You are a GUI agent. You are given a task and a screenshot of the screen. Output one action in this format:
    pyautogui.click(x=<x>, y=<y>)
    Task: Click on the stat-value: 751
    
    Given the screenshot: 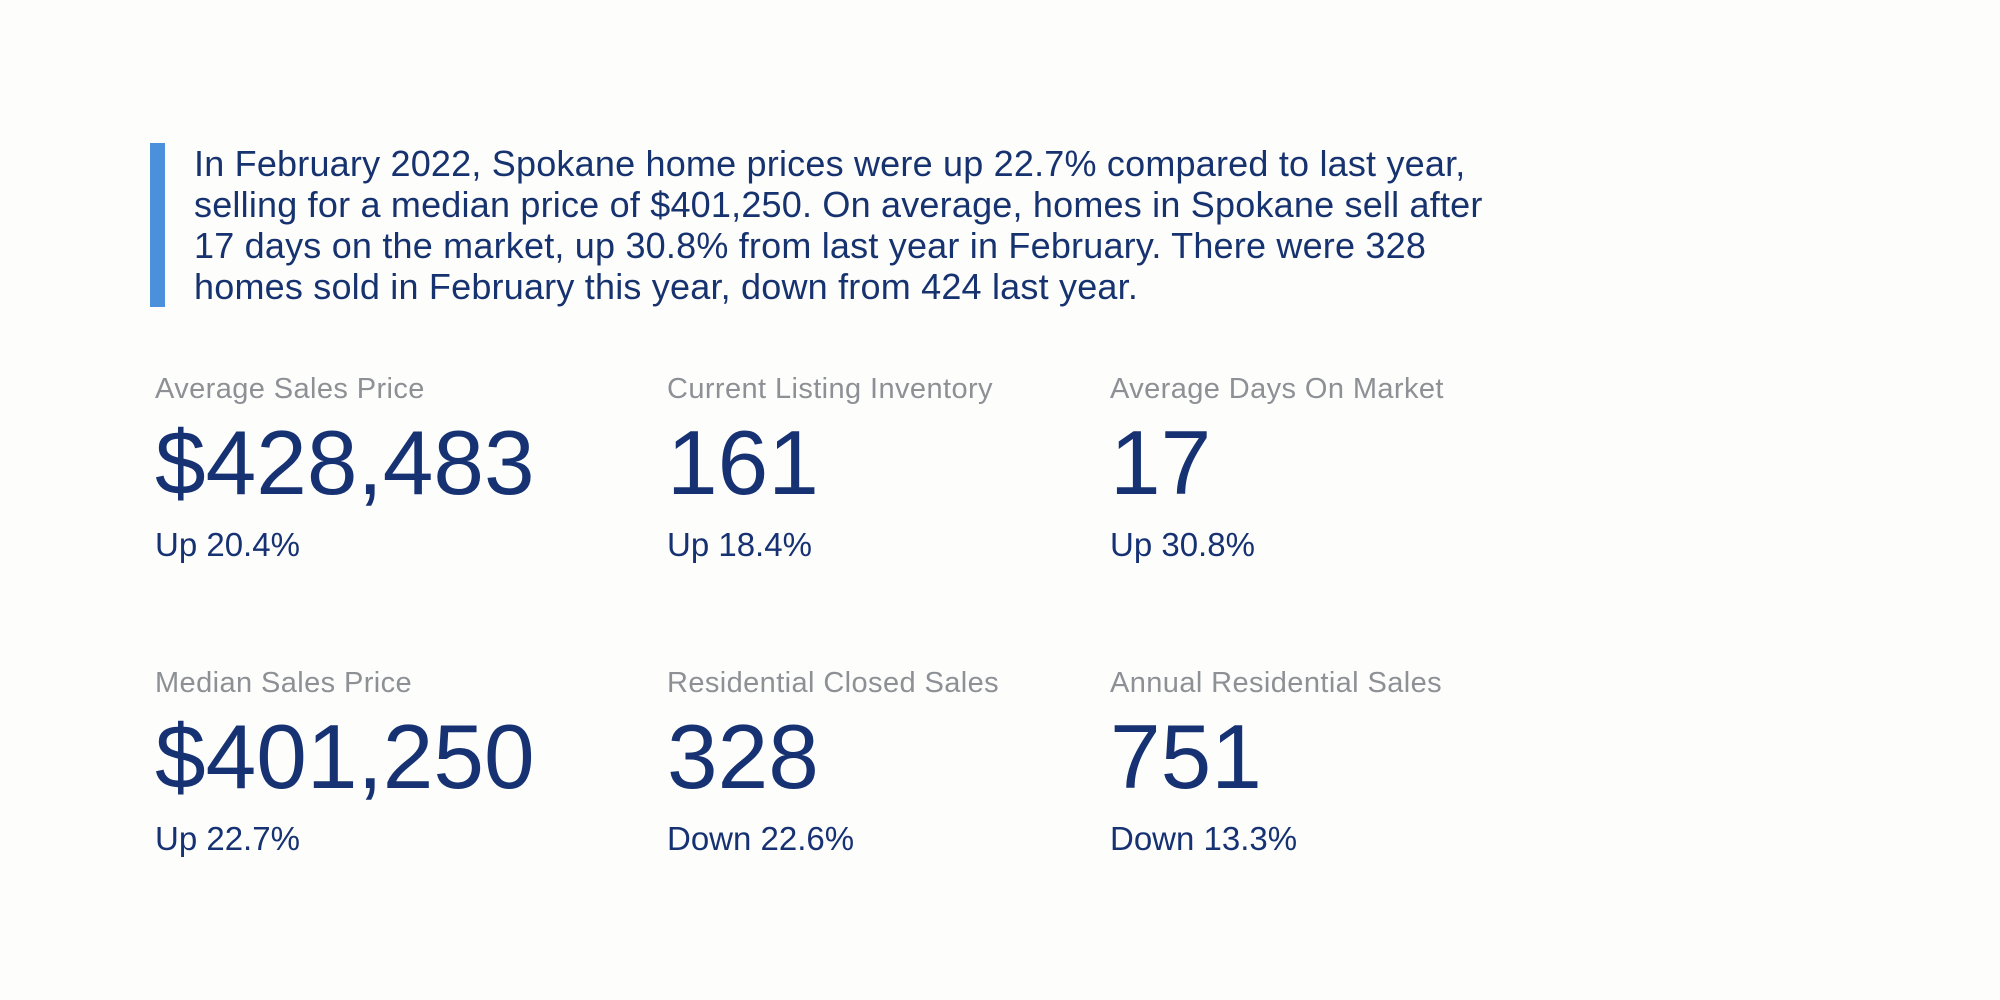 What is the action you would take?
    pyautogui.click(x=1186, y=757)
    